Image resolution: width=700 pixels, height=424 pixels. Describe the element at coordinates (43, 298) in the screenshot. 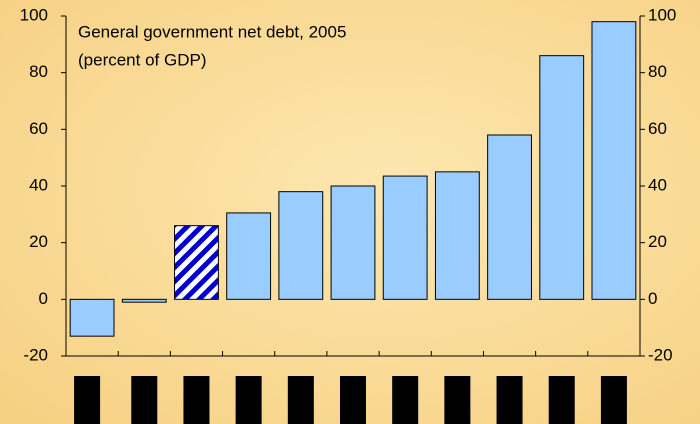

I see `y-tick-label: 0` at that location.